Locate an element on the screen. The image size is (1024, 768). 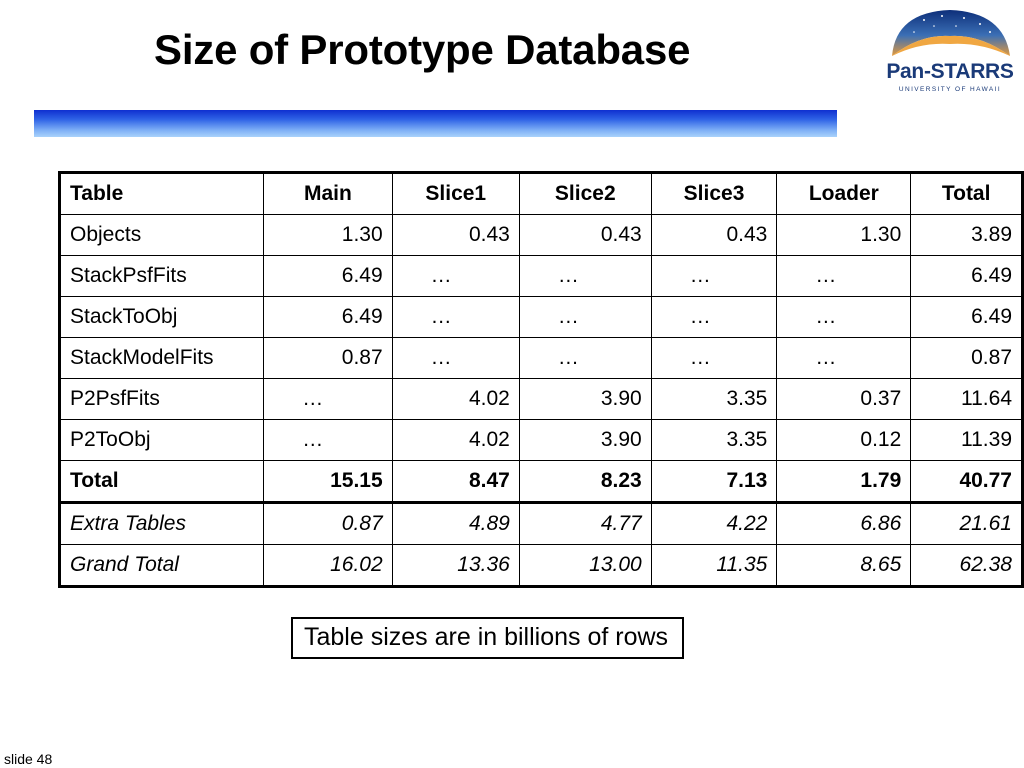
pan-starrs-logo: Pan-STARRS UNIVERSITY OF HAWAII is located at coordinates (950, 52).